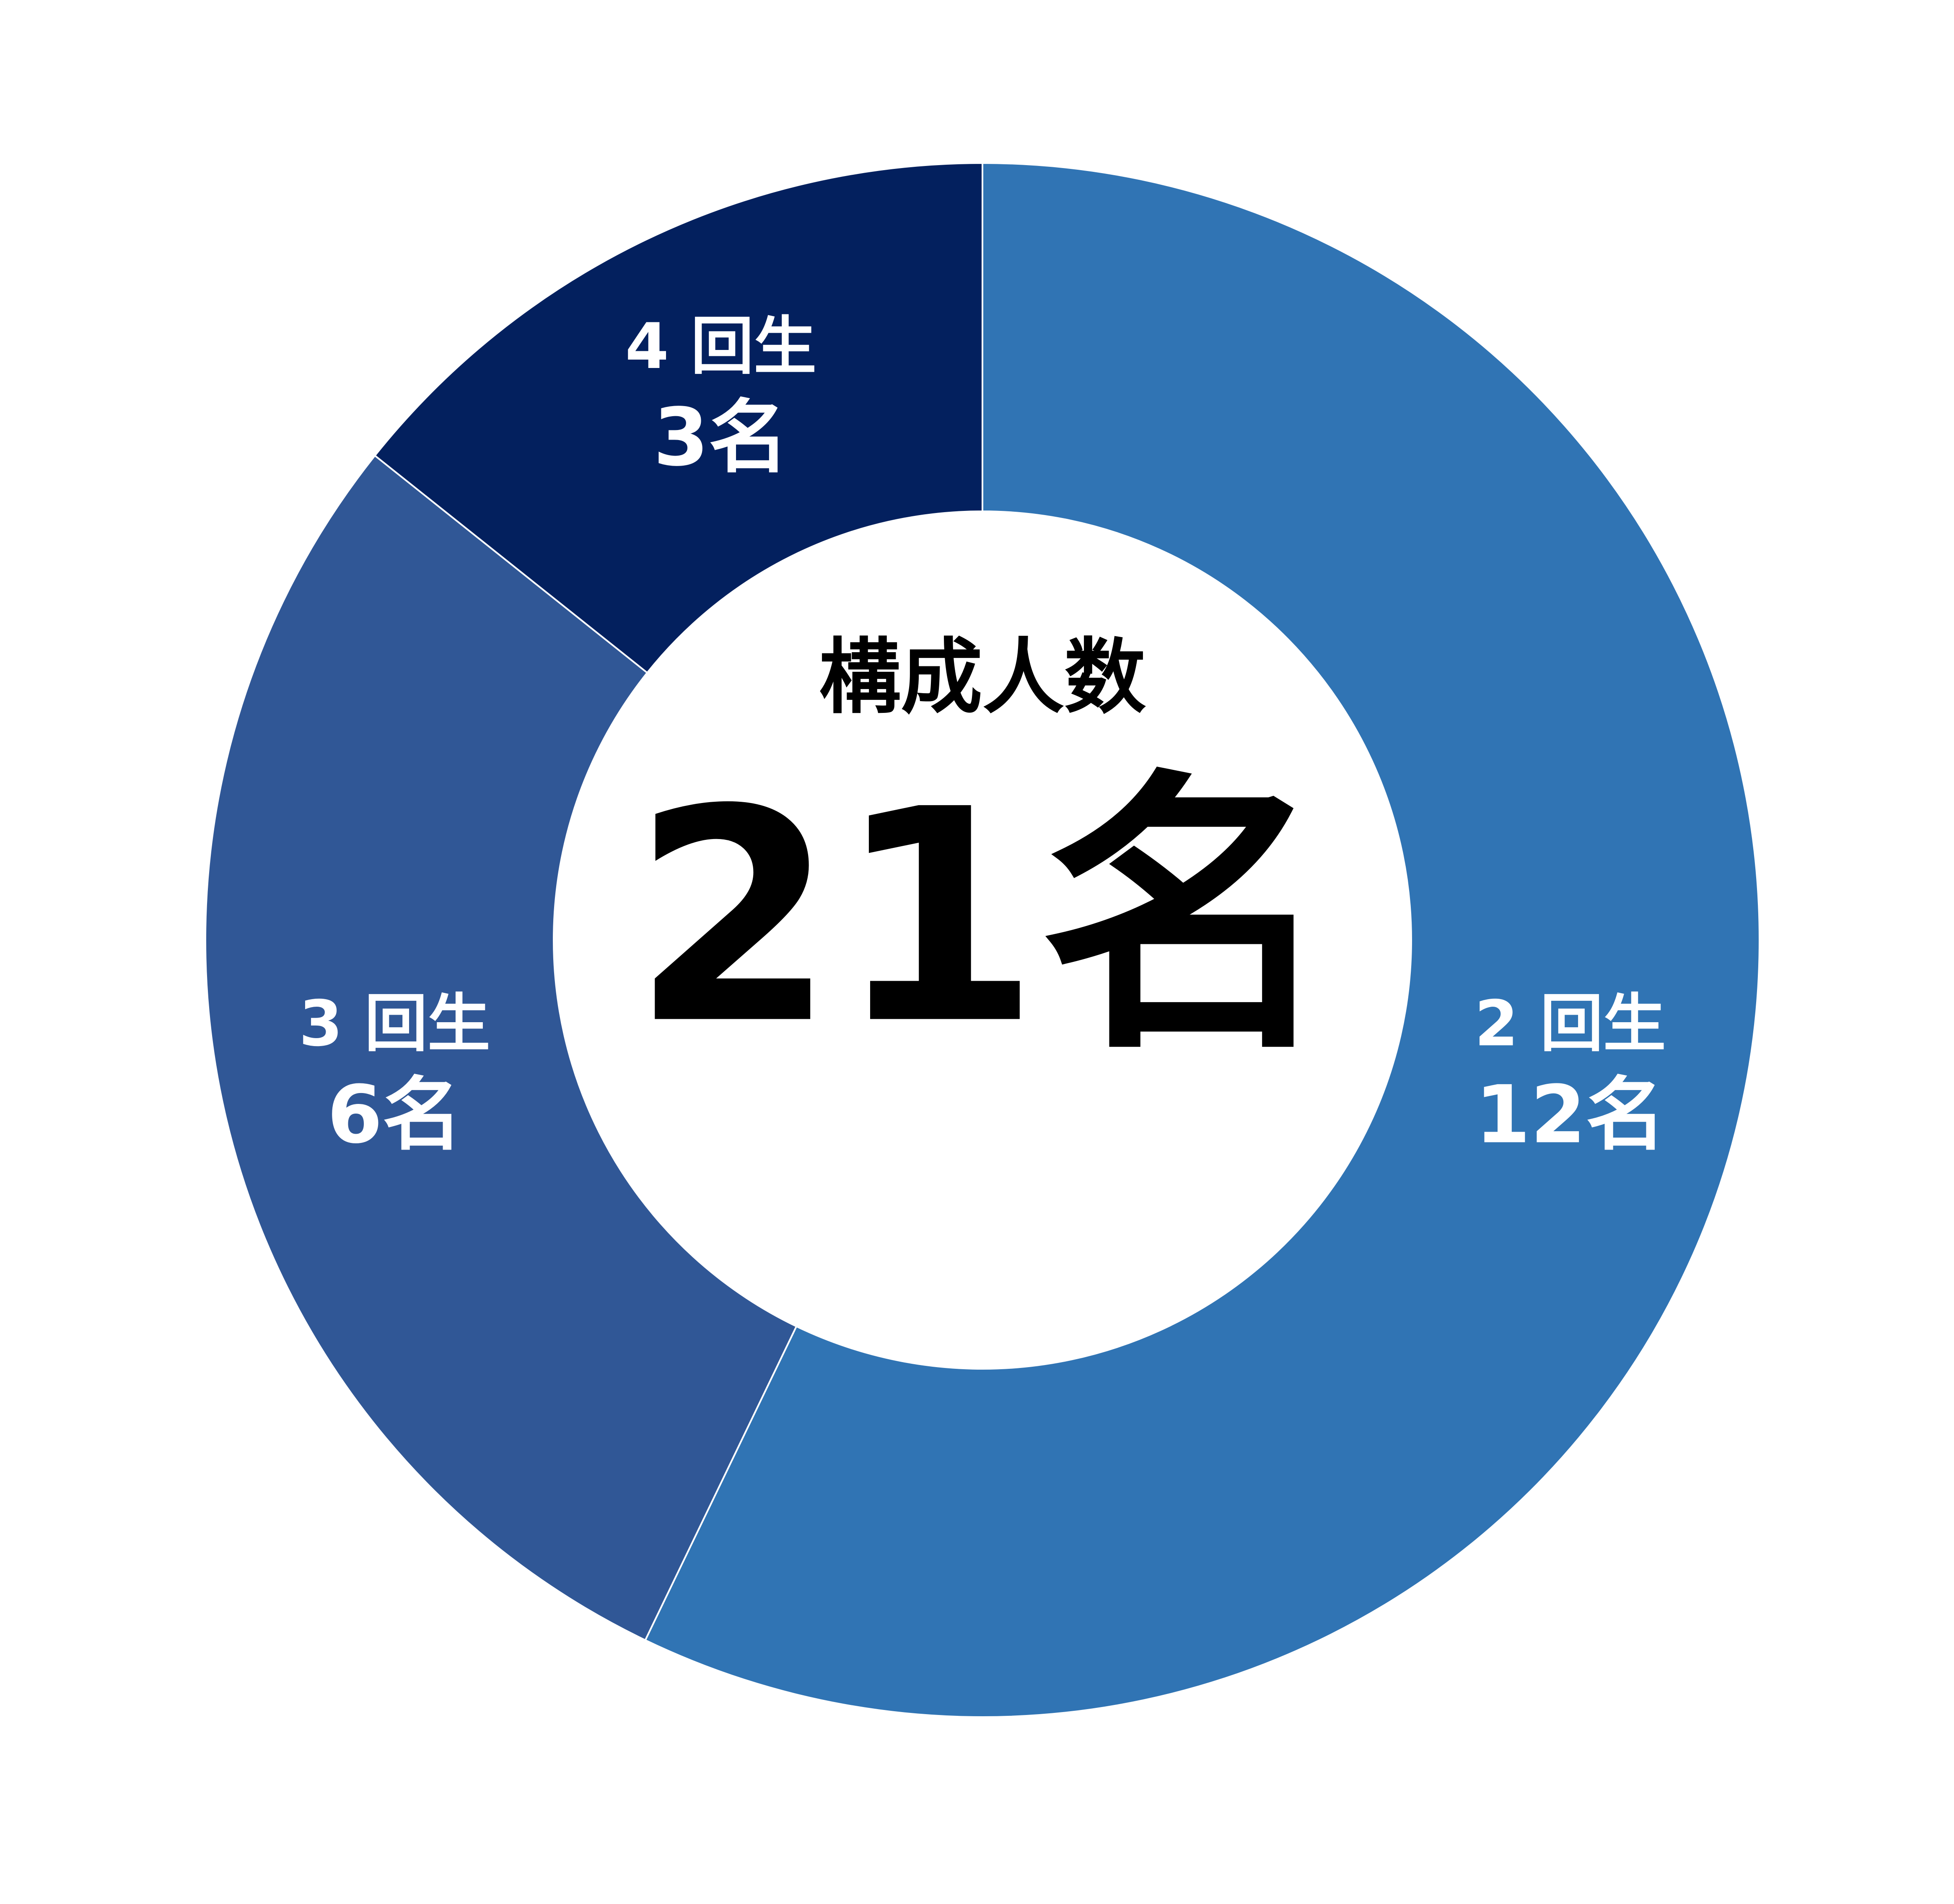  I want to click on center-total: 21名, so click(982, 918).